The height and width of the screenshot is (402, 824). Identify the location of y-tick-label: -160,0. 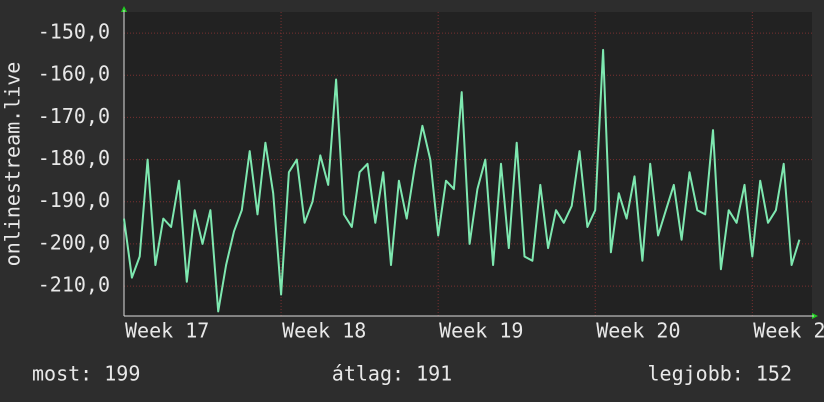
(74, 74).